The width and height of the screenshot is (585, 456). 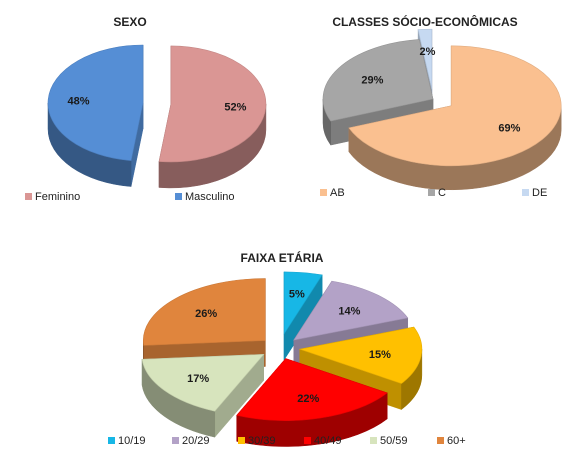 What do you see at coordinates (308, 399) in the screenshot?
I see `pie-value-label-40-49: 22%` at bounding box center [308, 399].